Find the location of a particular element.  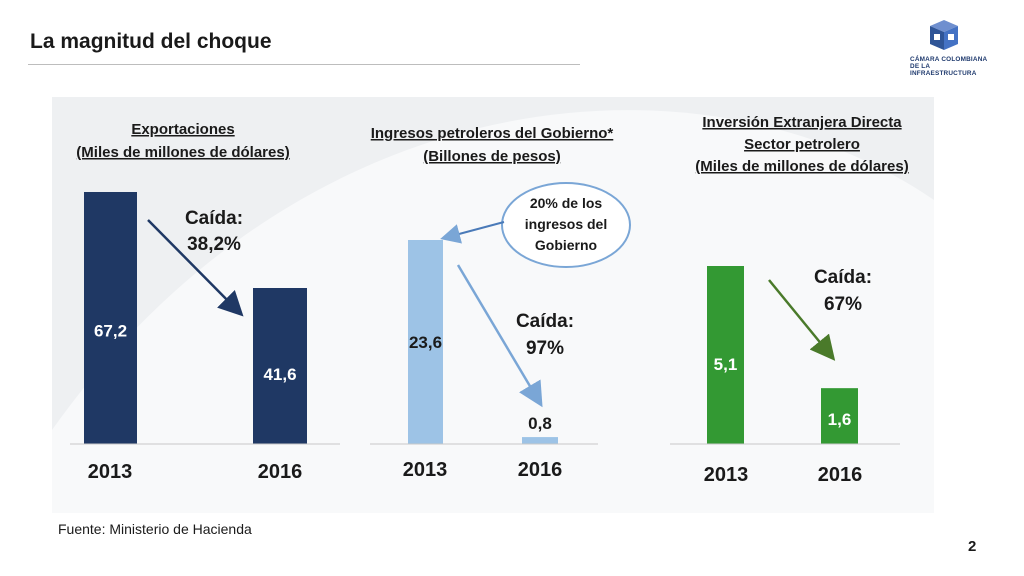

slide-title: La magnitud del choque is located at coordinates (151, 41).